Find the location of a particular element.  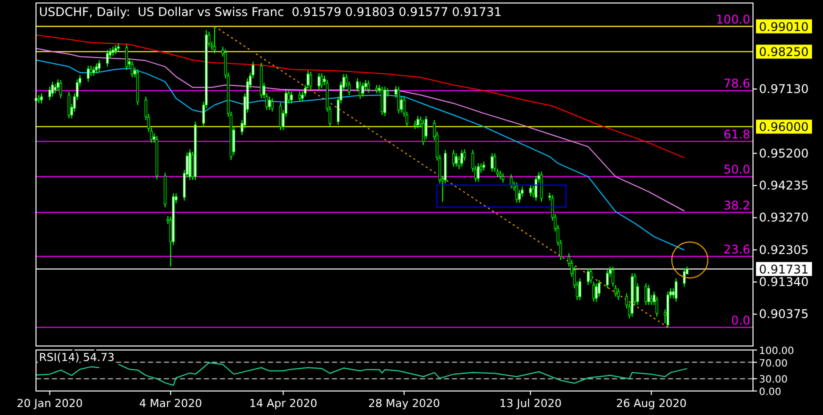

chart-title: RSI(14) 54.73 is located at coordinates (76, 357).